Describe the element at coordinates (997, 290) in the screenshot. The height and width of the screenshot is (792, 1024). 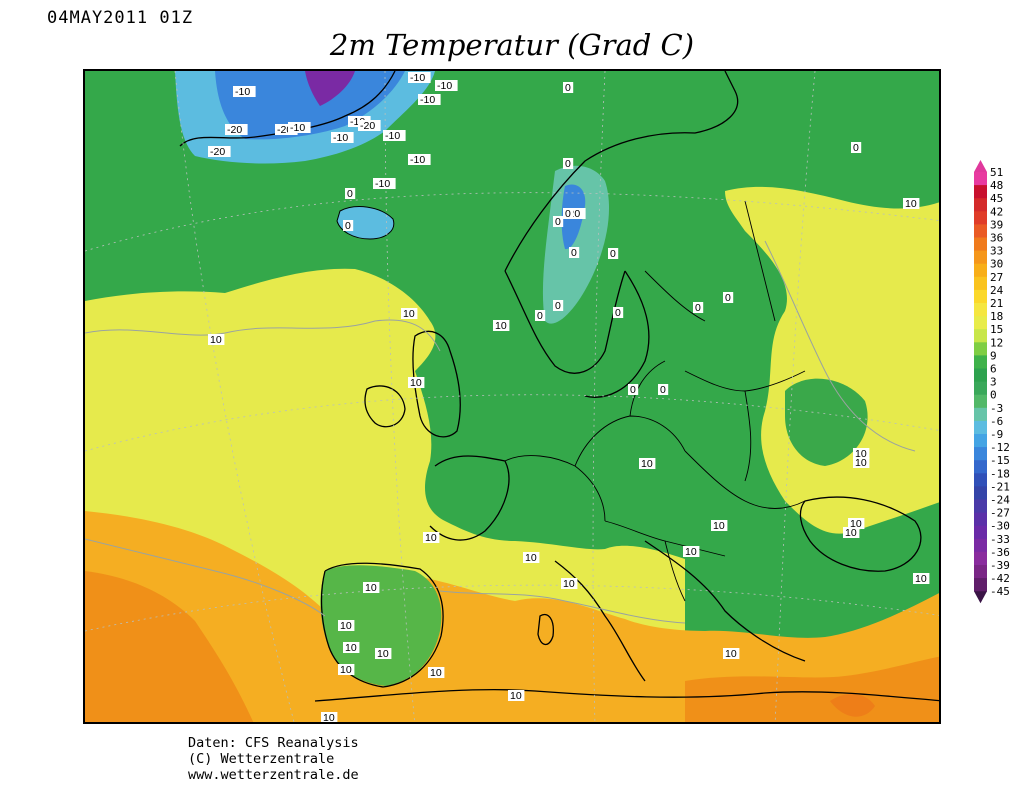
I see `legend-label: 24` at that location.